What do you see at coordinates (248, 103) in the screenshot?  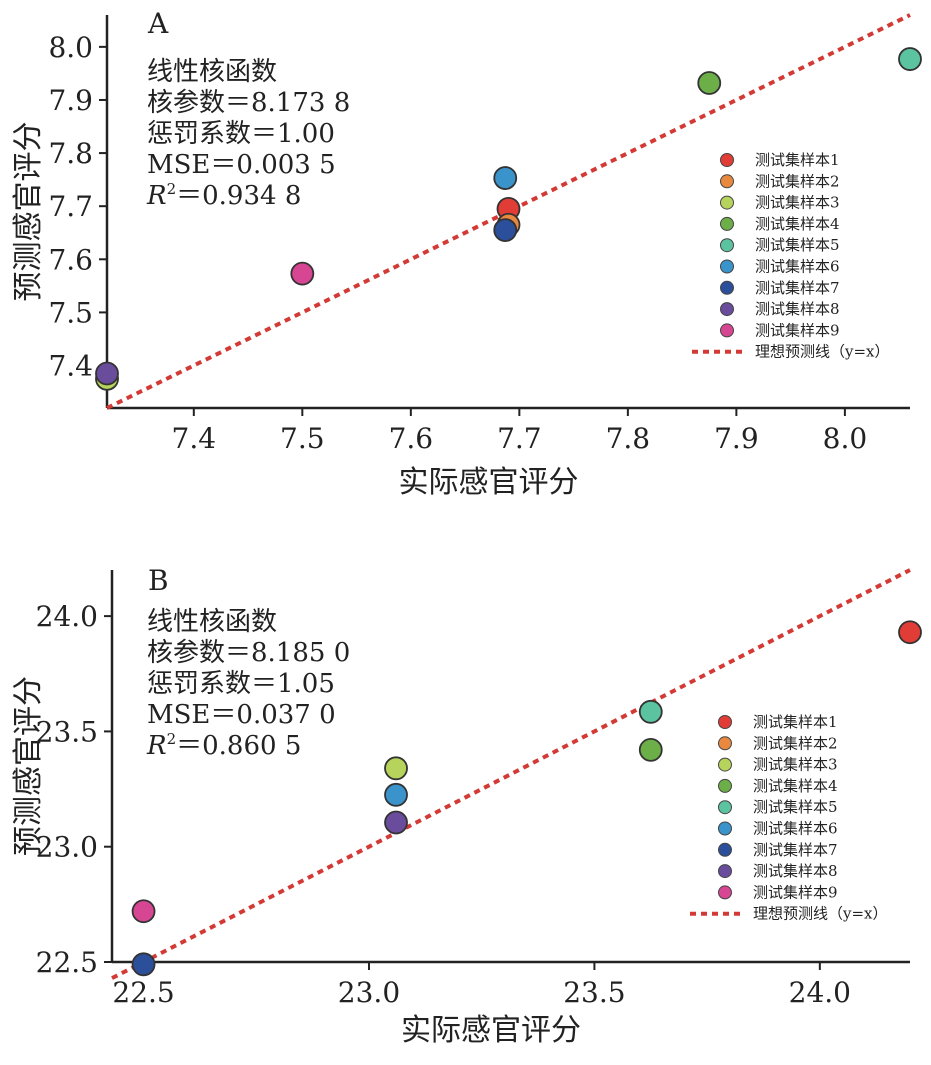 I see `stat-line: 核参数＝8.173 8` at bounding box center [248, 103].